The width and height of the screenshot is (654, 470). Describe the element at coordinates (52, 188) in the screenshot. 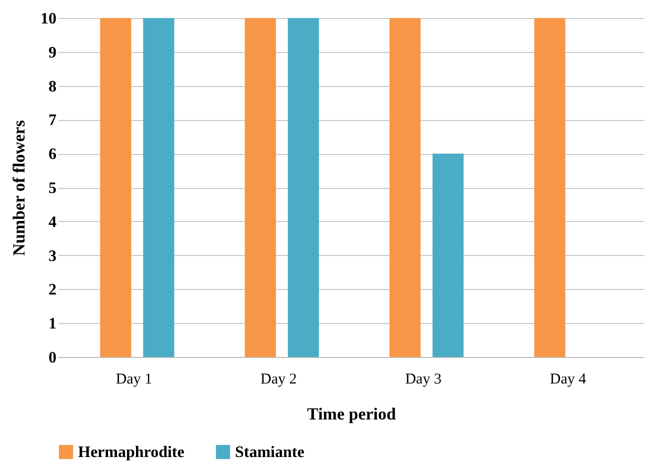

I see `y-tick-label: 5` at that location.